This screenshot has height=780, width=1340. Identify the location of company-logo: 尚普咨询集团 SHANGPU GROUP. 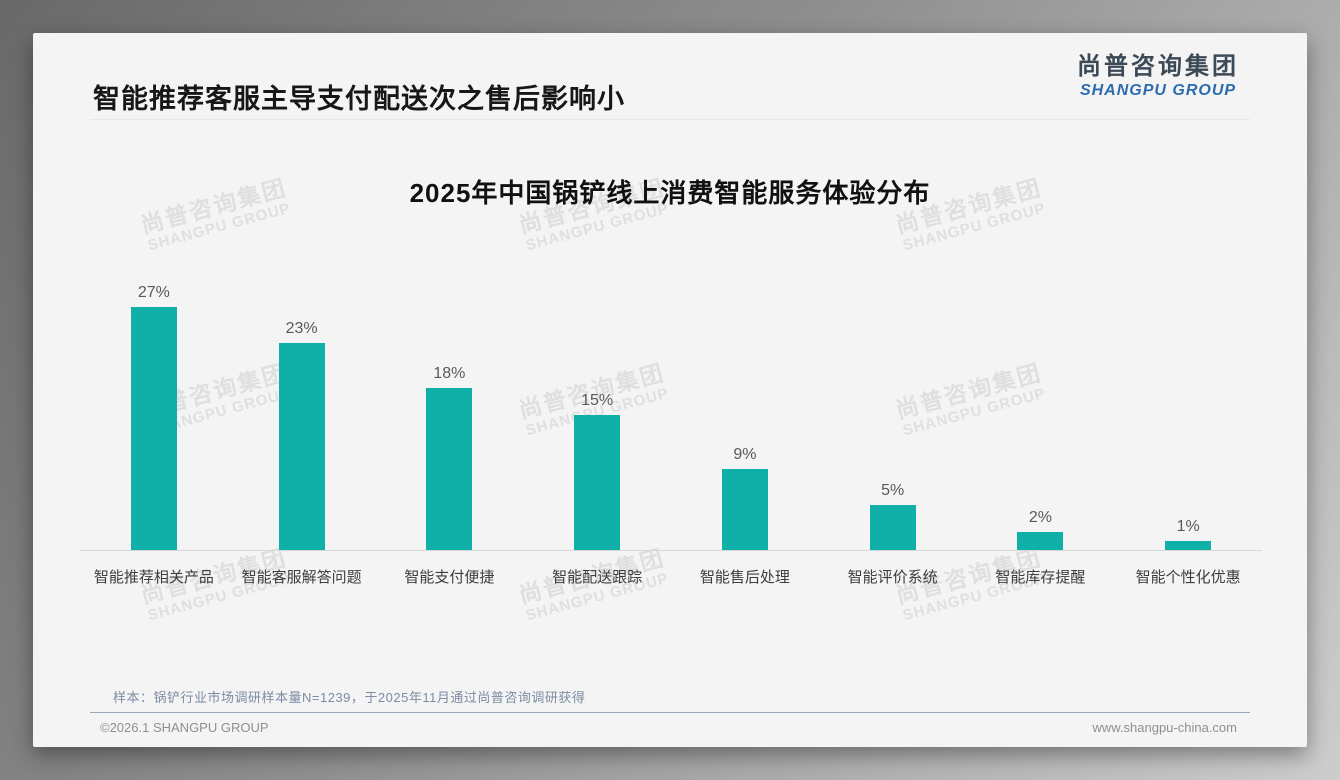
(1158, 76).